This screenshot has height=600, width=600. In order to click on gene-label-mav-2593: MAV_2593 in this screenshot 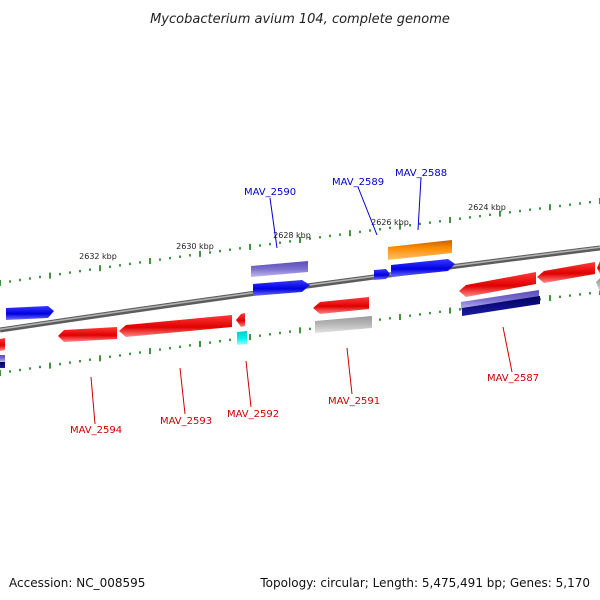, I will do `click(186, 421)`.